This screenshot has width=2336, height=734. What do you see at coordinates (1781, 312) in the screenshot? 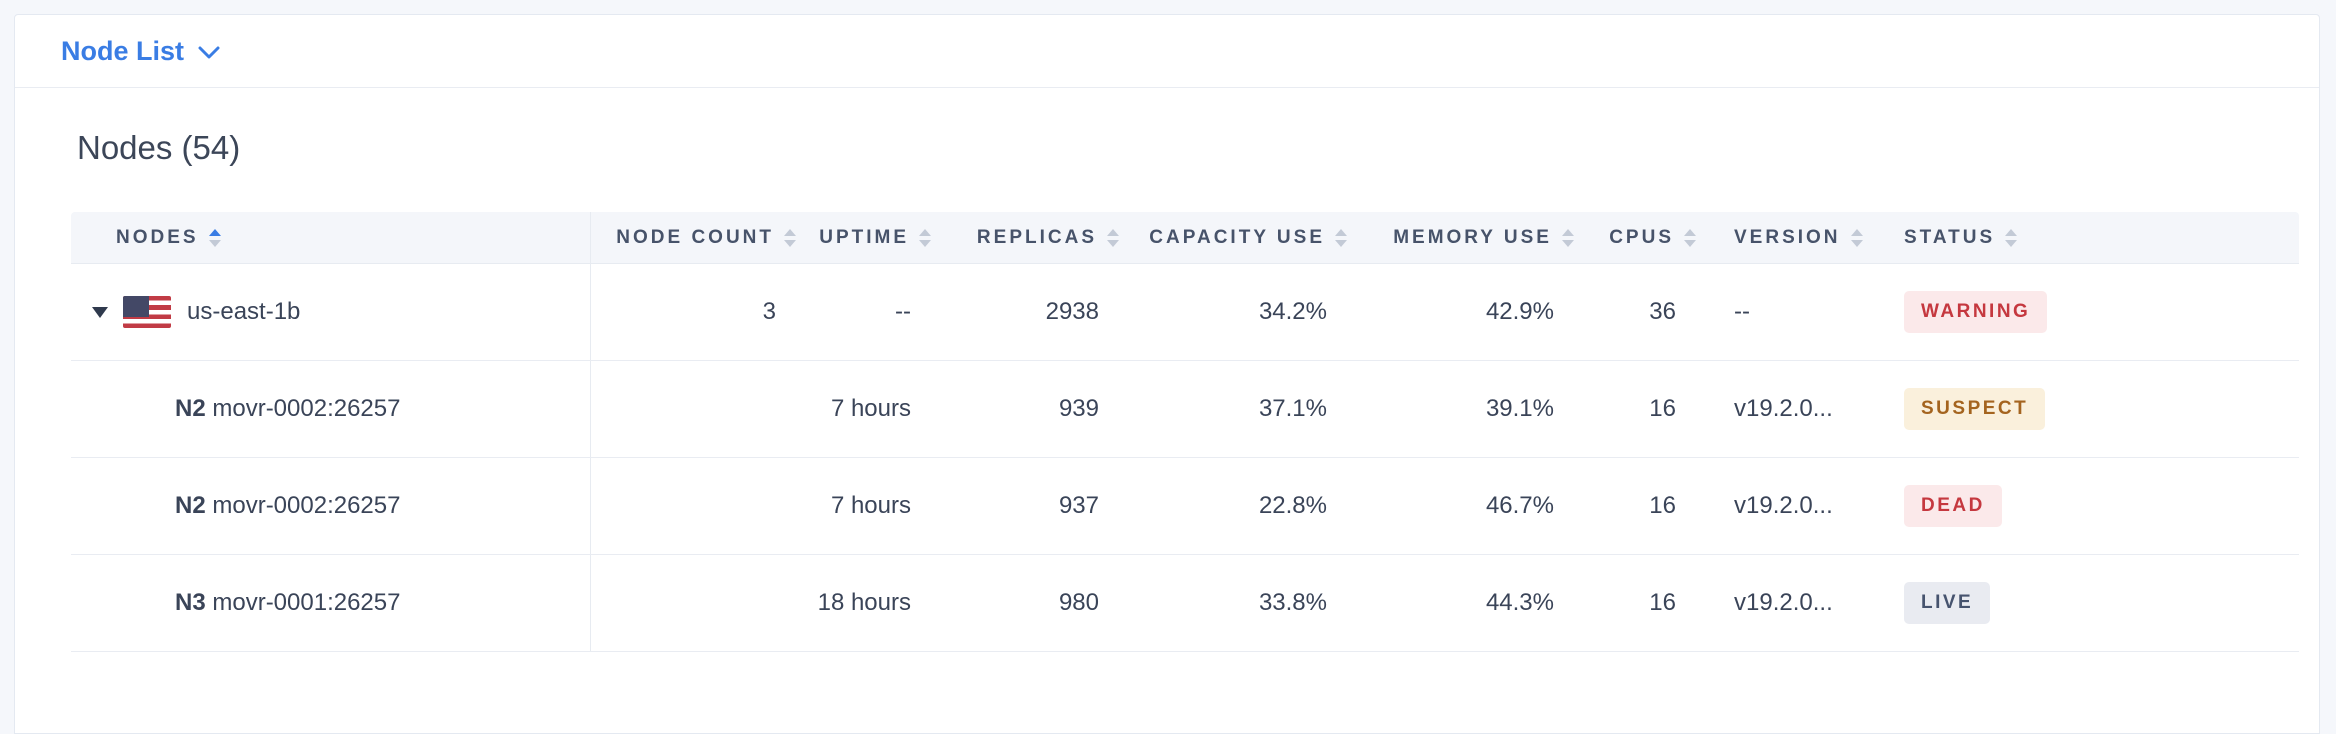
I see `version-cell: --` at bounding box center [1781, 312].